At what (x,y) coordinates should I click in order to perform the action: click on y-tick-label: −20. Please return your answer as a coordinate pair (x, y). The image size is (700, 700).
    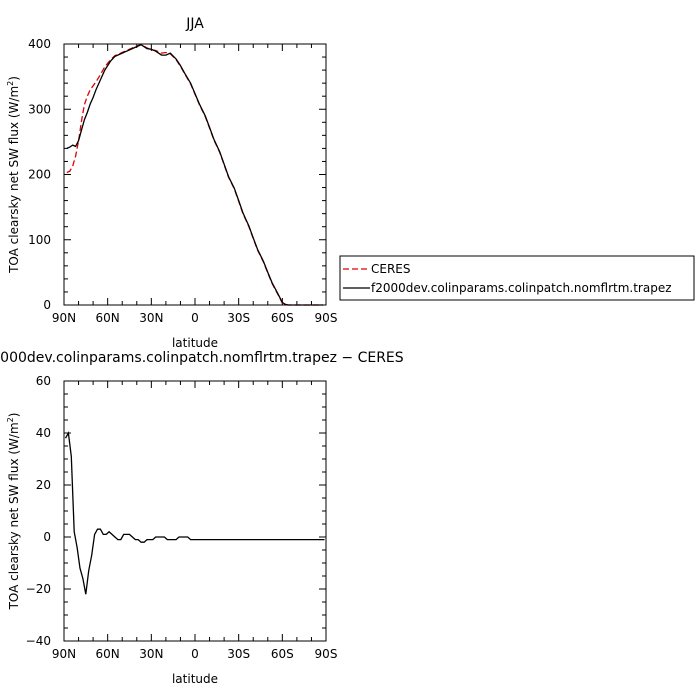
    Looking at the image, I should click on (38, 589).